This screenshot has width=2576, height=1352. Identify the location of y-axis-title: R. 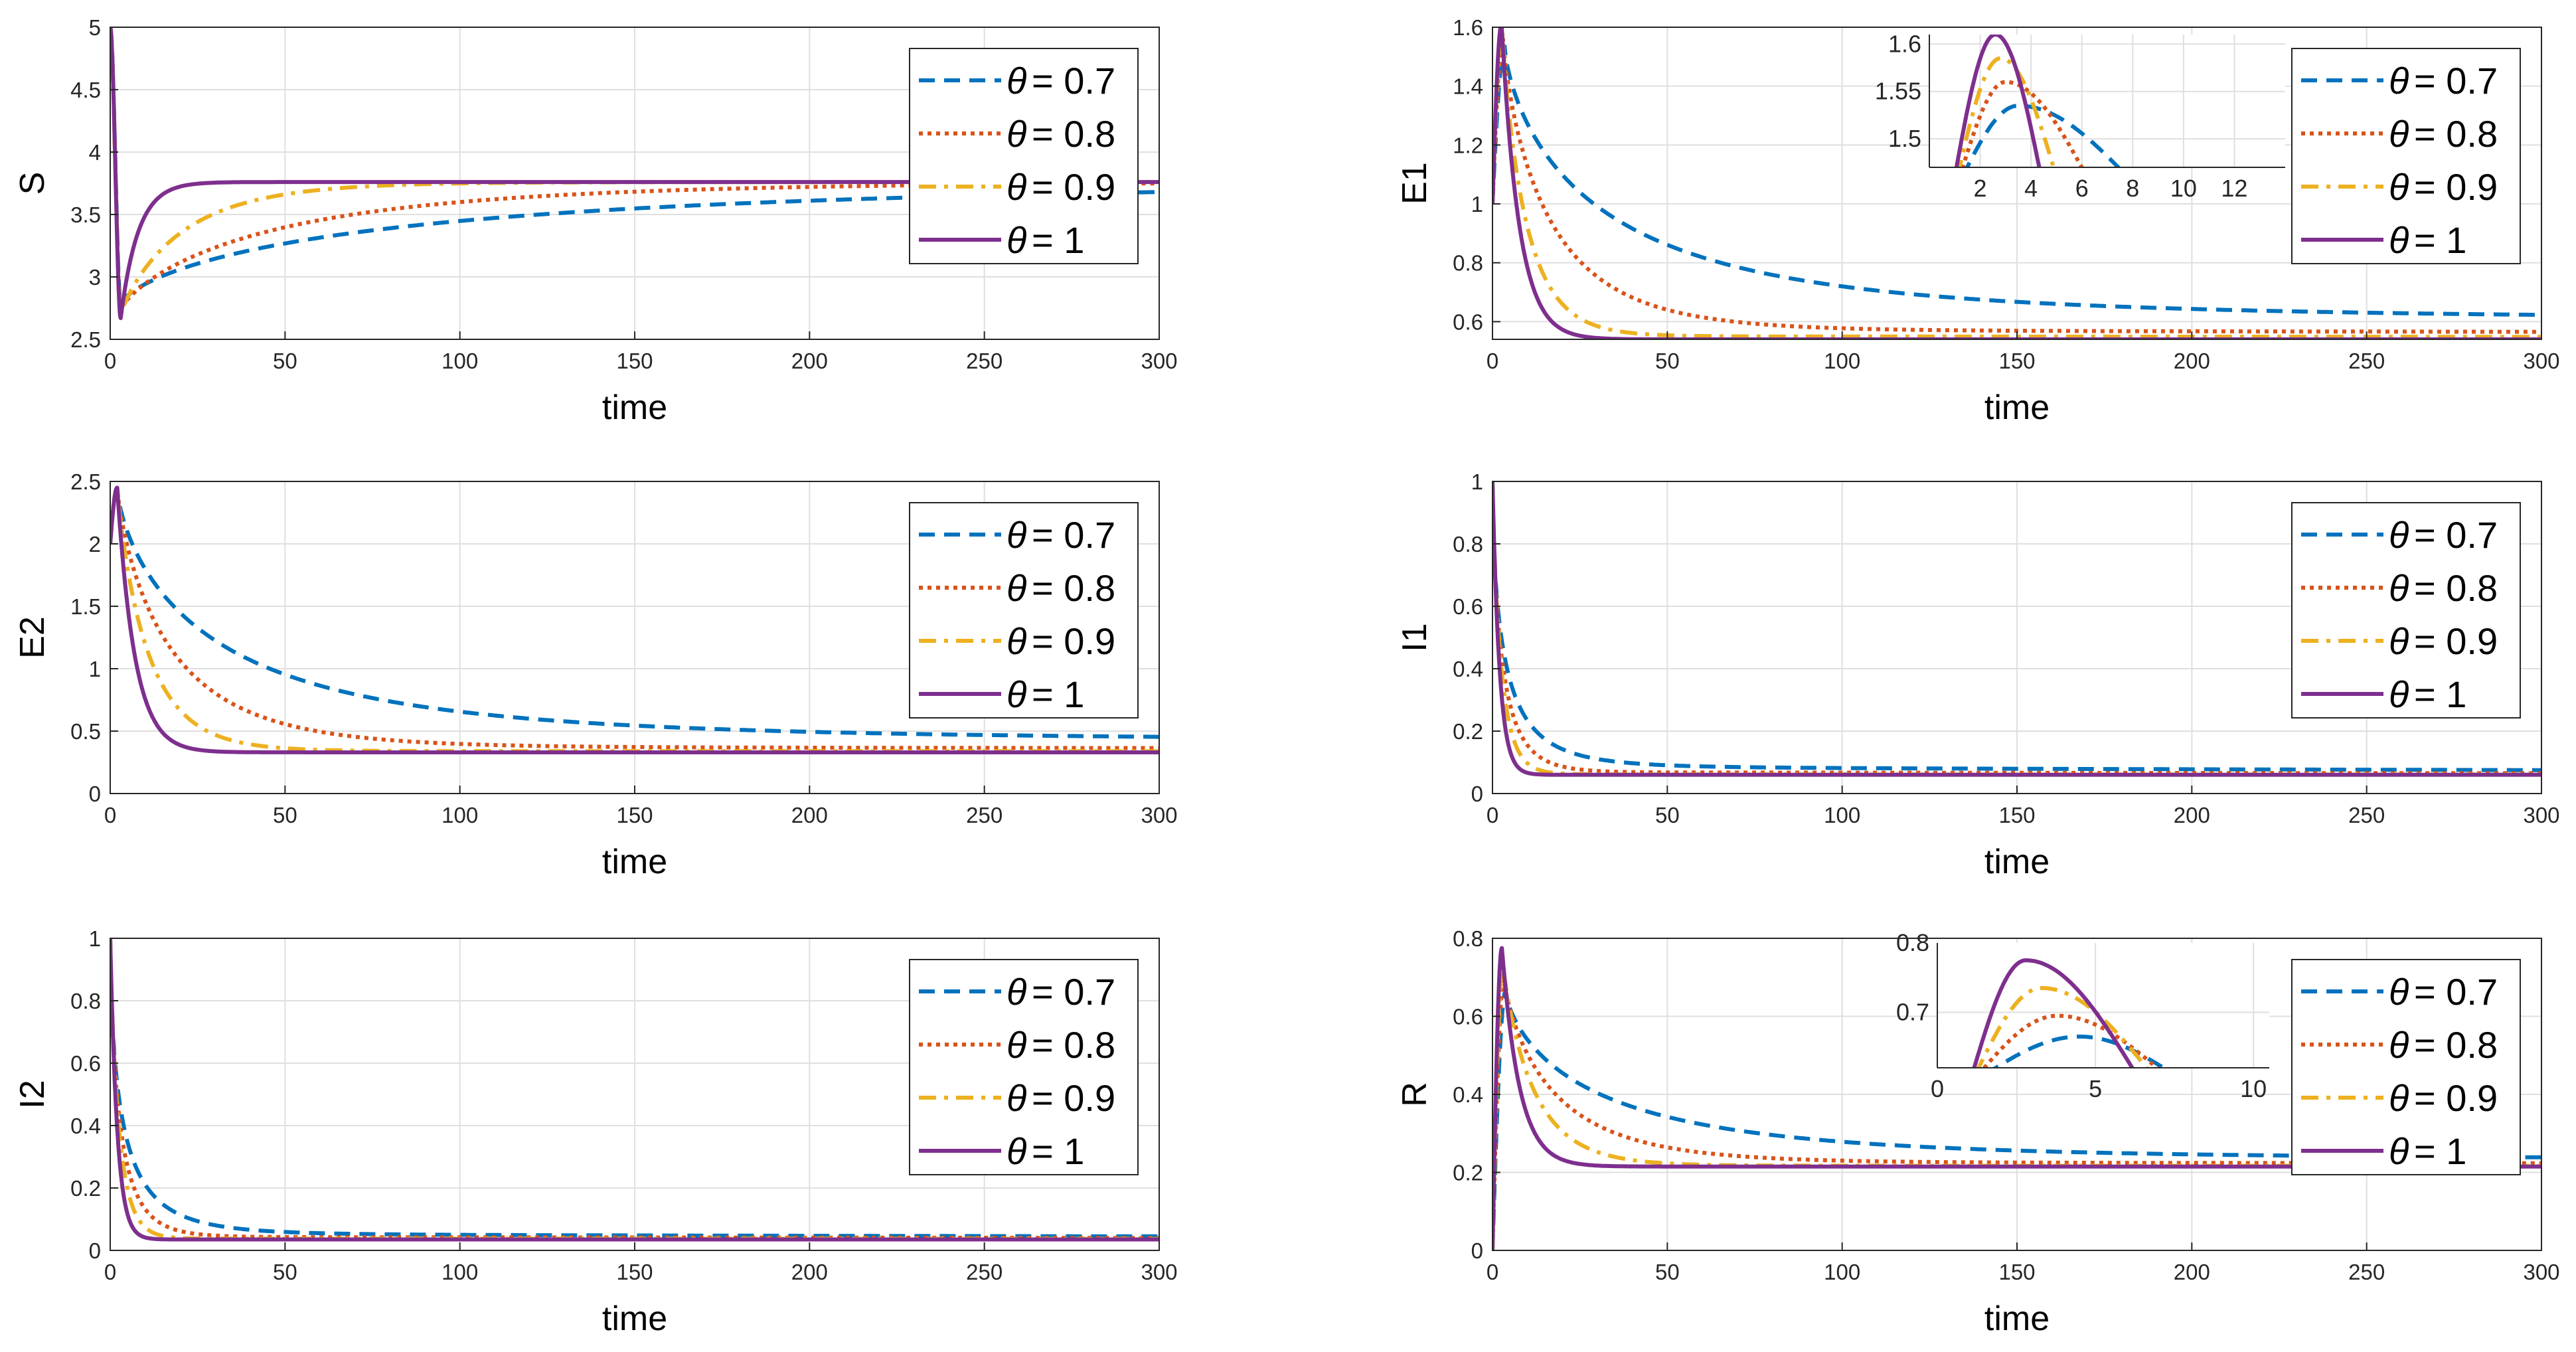
(1415, 1094).